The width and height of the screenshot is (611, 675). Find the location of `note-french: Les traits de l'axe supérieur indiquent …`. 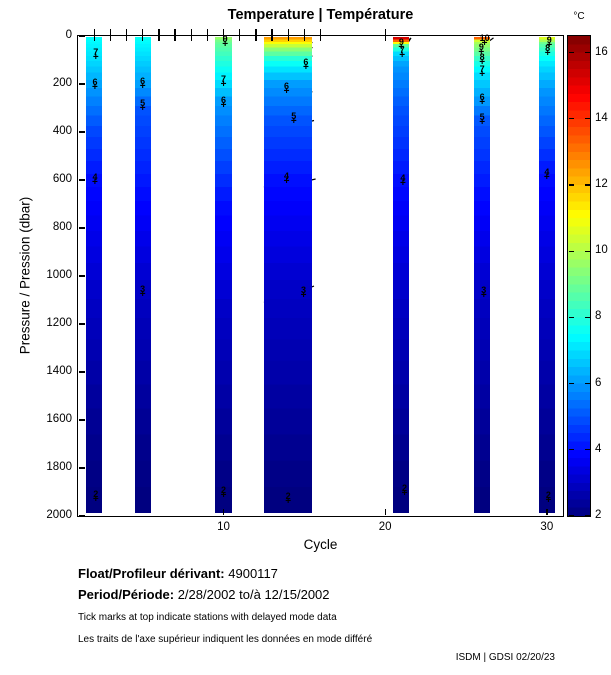

note-french: Les traits de l'axe supérieur indiquent … is located at coordinates (225, 639).